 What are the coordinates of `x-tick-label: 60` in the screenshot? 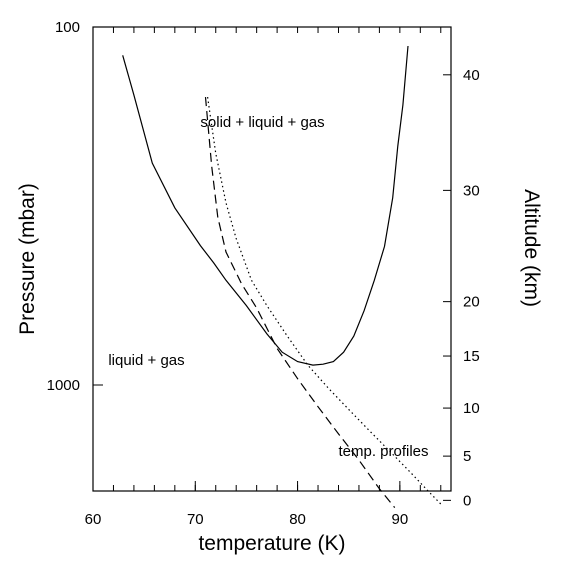 It's located at (93, 519).